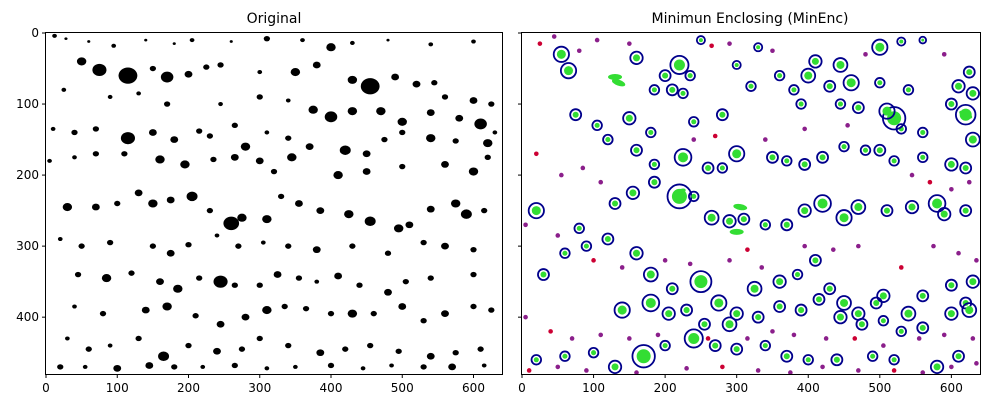 Image resolution: width=989 pixels, height=408 pixels. What do you see at coordinates (473, 388) in the screenshot?
I see `x-tick-label: 600` at bounding box center [473, 388].